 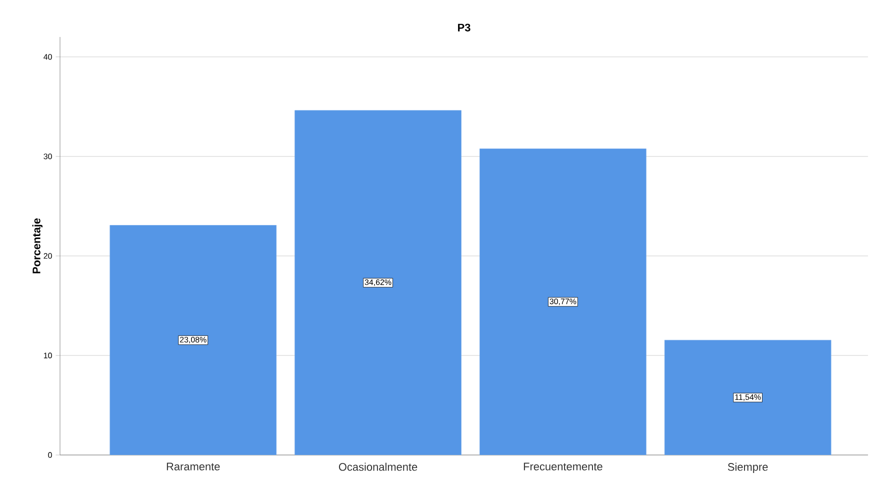 I want to click on x-tick-label: Raramente, so click(x=193, y=466).